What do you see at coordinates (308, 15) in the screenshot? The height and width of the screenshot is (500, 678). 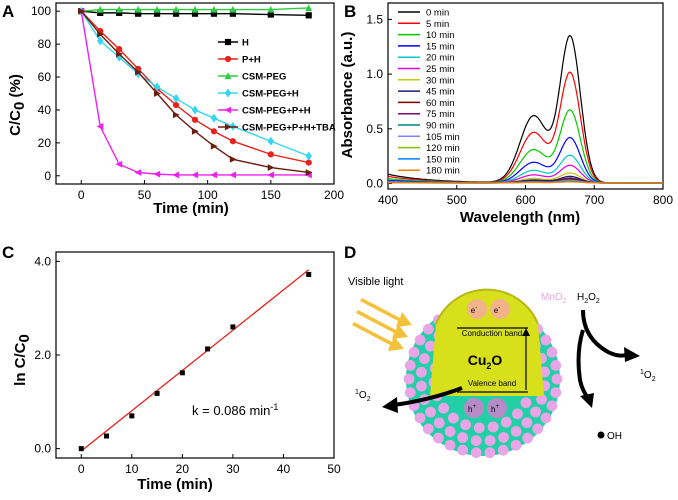 I see `data-point-h` at bounding box center [308, 15].